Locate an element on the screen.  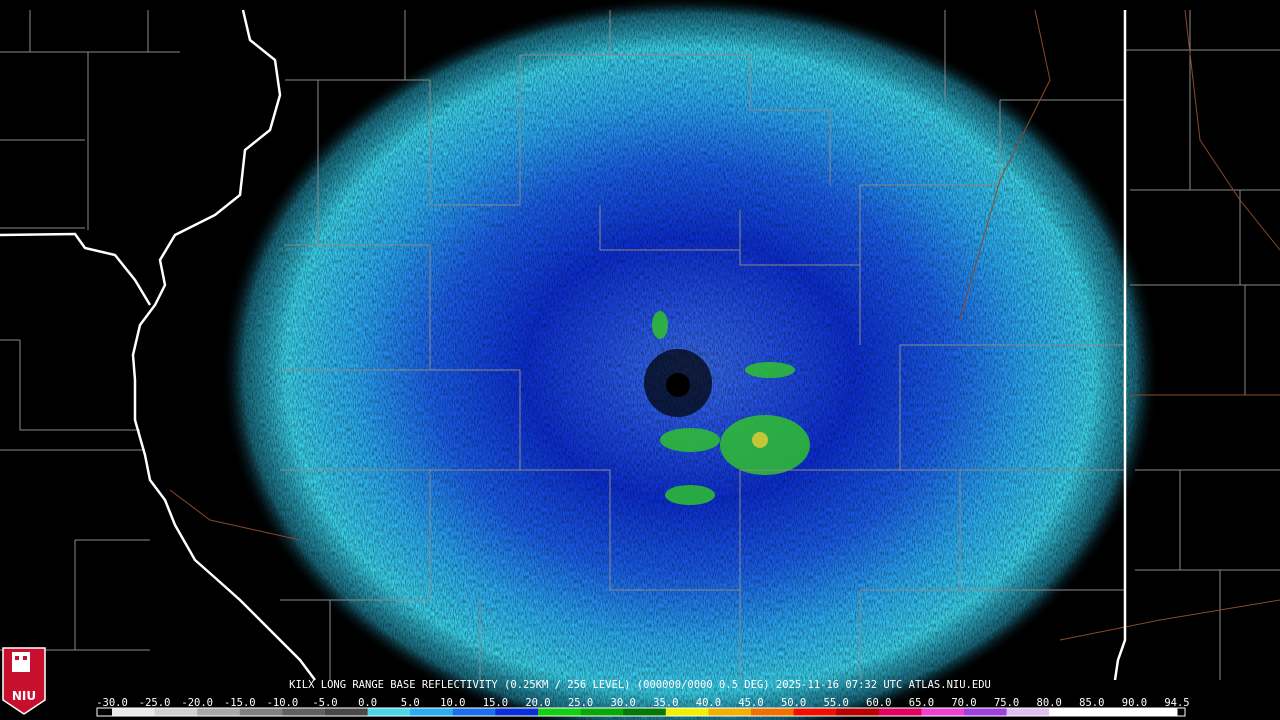
colorbar-label: -10.0 is located at coordinates (283, 703).